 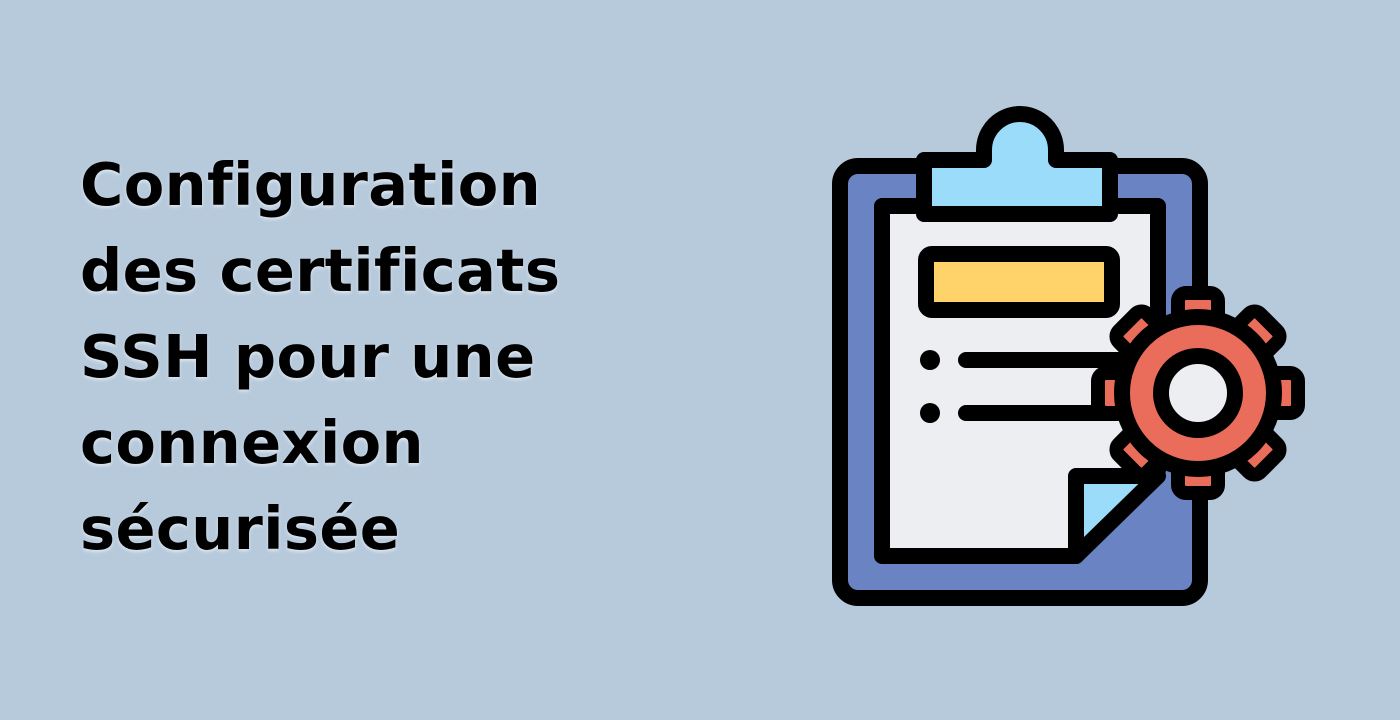 What do you see at coordinates (1019, 282) in the screenshot?
I see `header-bar` at bounding box center [1019, 282].